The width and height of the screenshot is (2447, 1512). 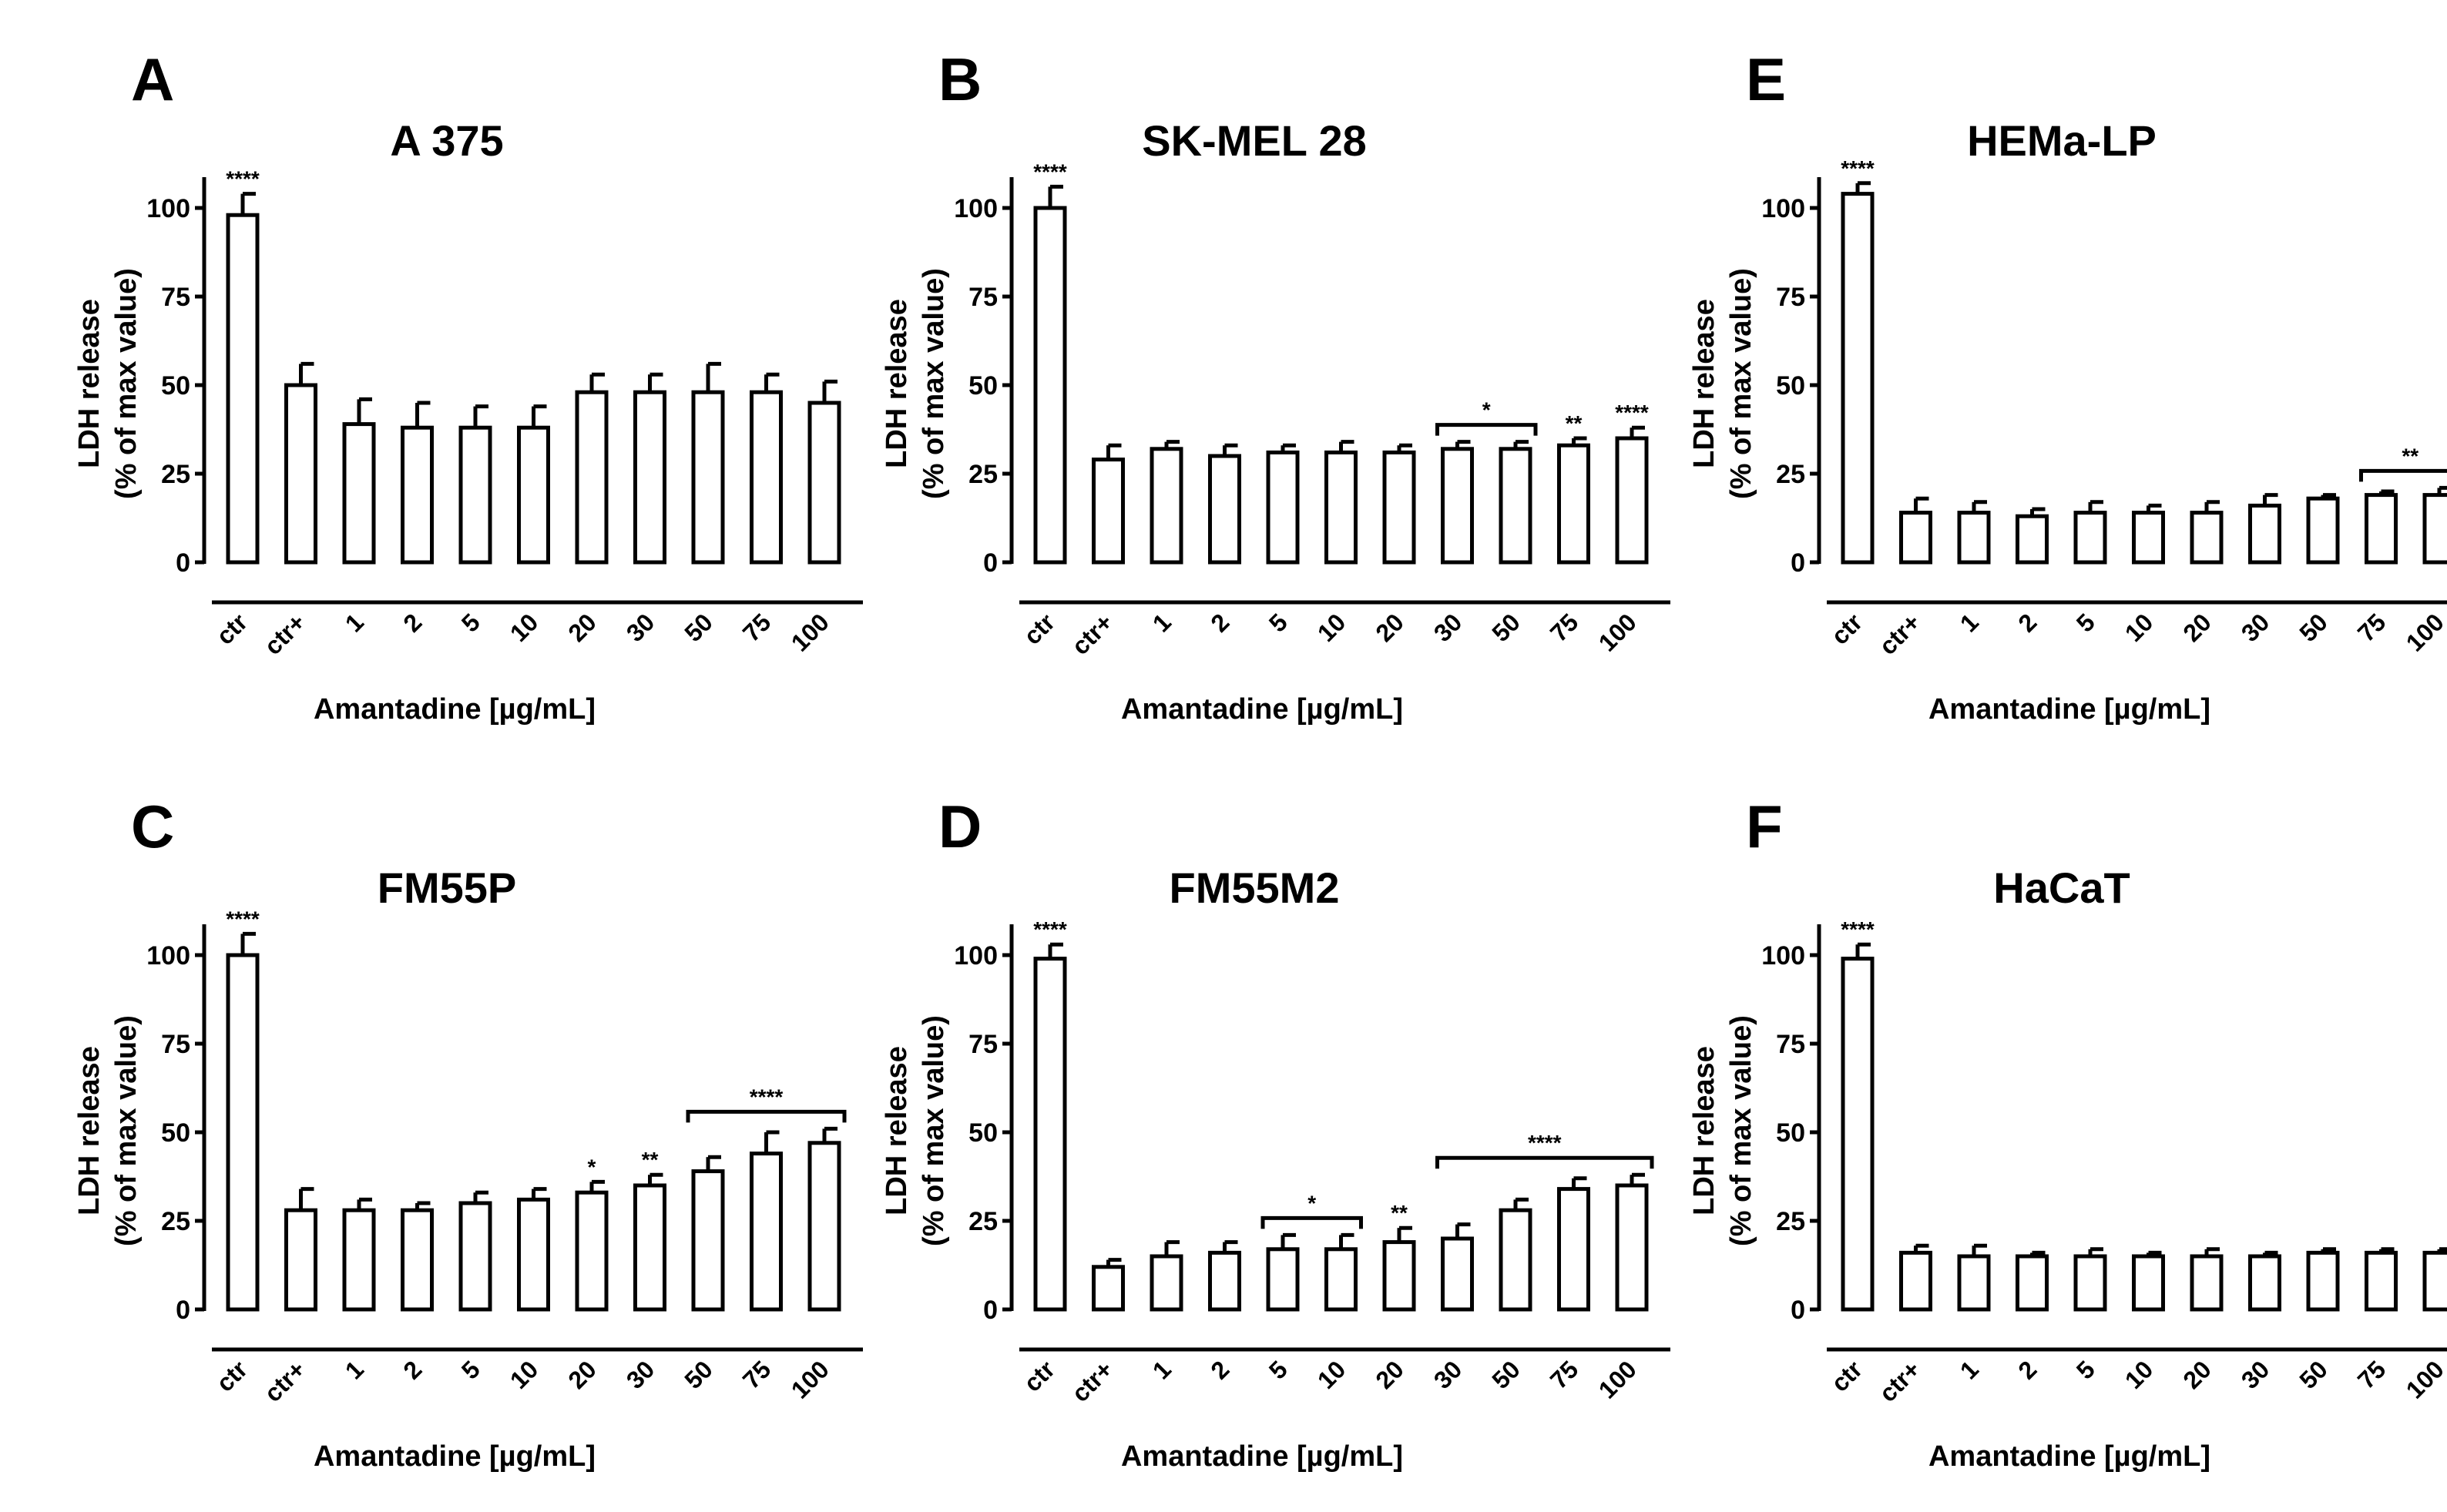 What do you see at coordinates (582, 1374) in the screenshot?
I see `x-tick-label: 20` at bounding box center [582, 1374].